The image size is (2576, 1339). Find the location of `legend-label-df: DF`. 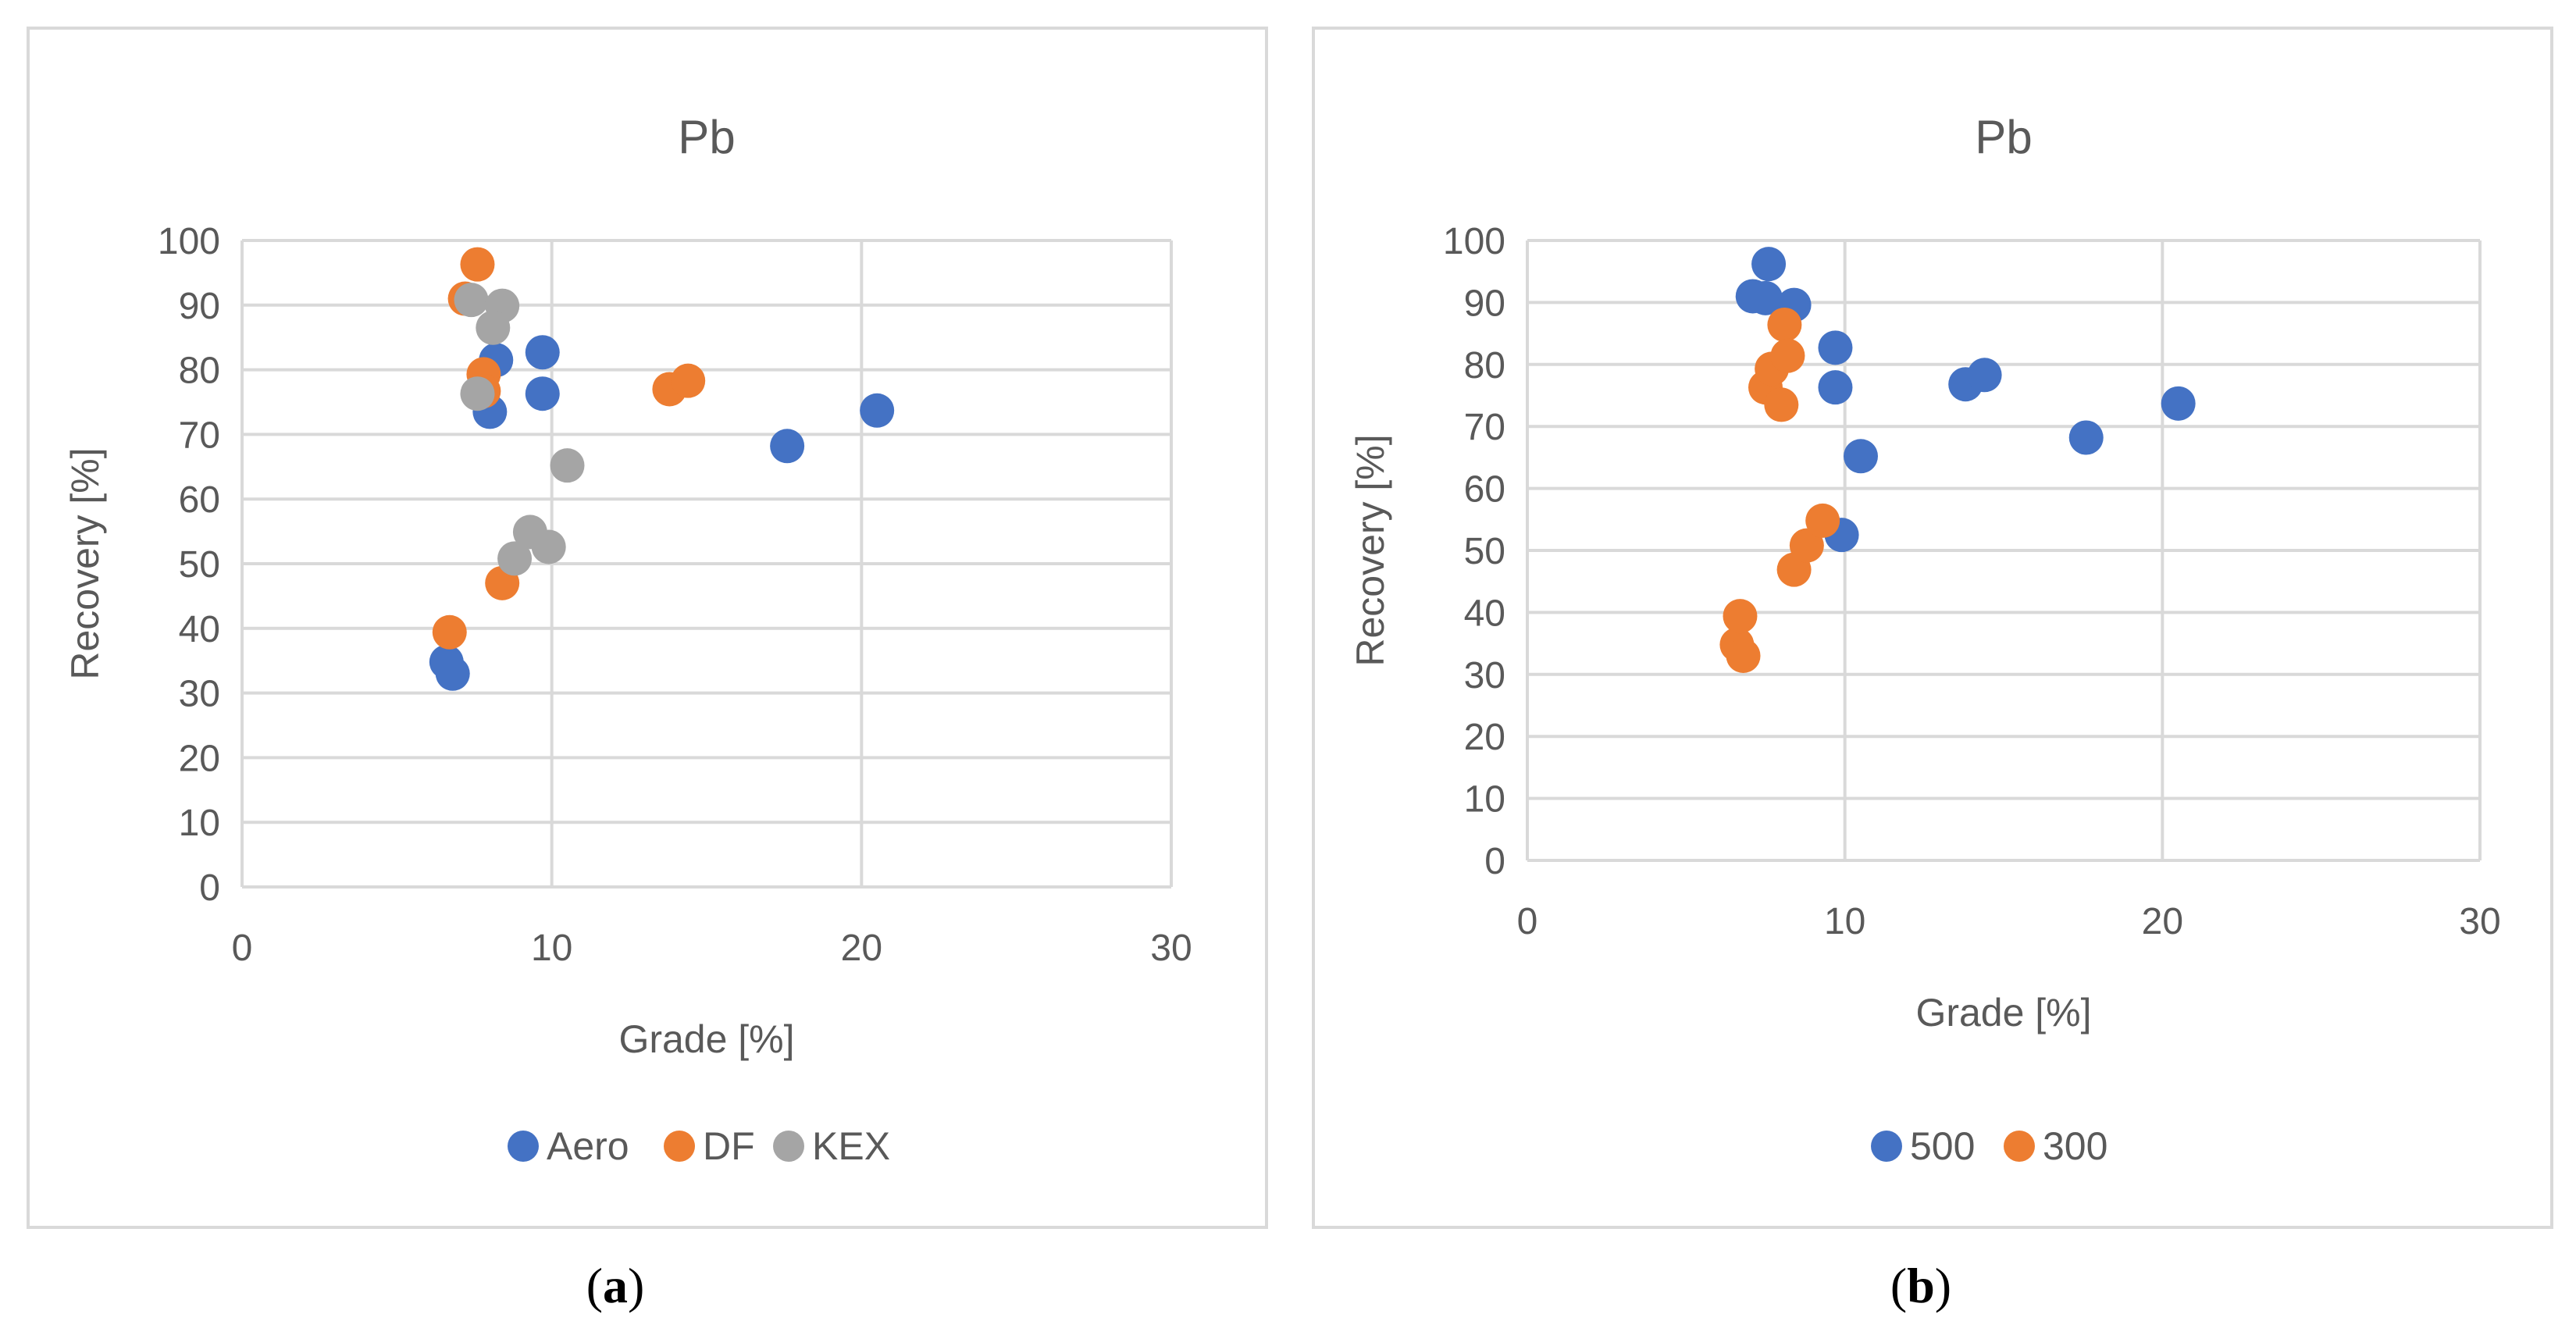

legend-label-df: DF is located at coordinates (729, 1146).